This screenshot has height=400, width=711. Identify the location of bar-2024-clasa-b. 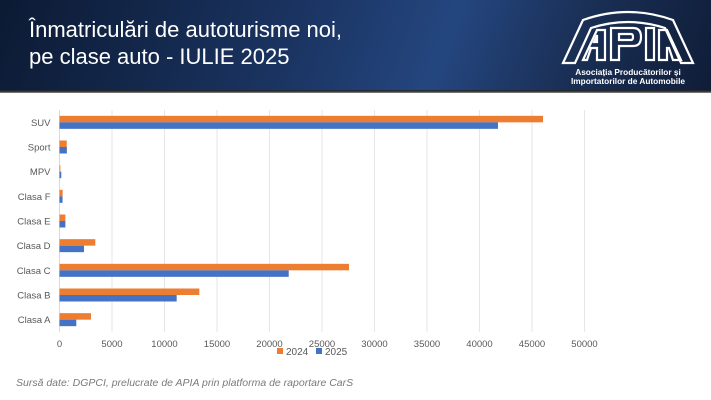
(129, 291).